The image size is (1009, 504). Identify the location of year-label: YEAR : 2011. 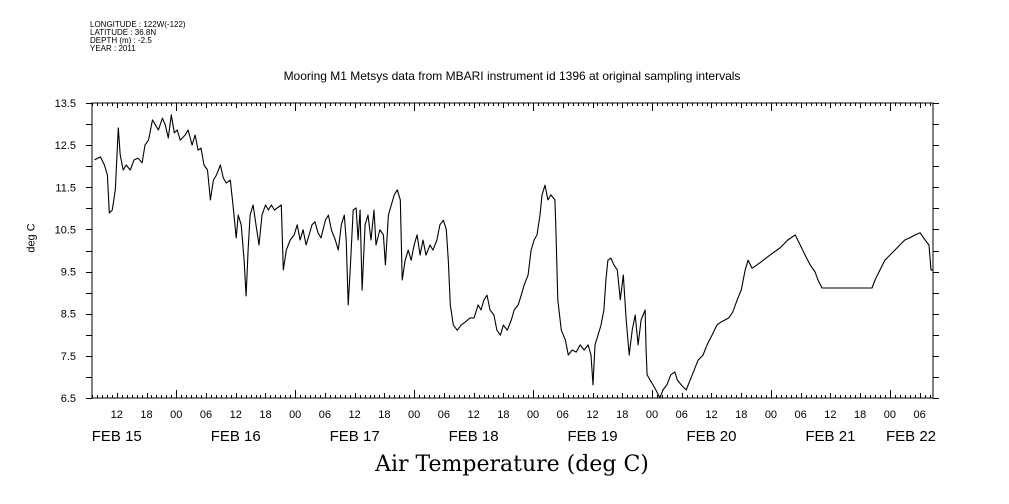
(113, 48).